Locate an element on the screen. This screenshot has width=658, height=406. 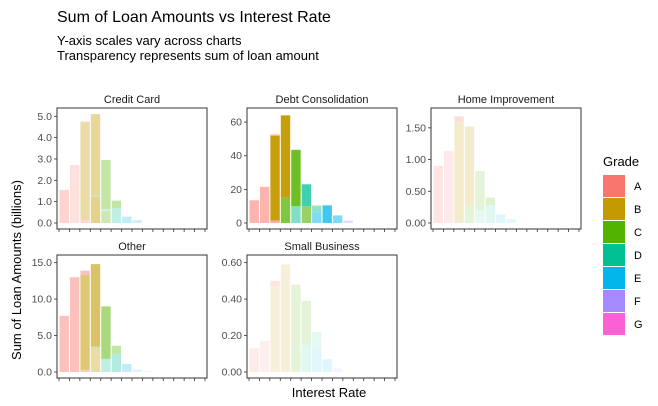
y-tick-label: 10.0 is located at coordinates (42, 300).